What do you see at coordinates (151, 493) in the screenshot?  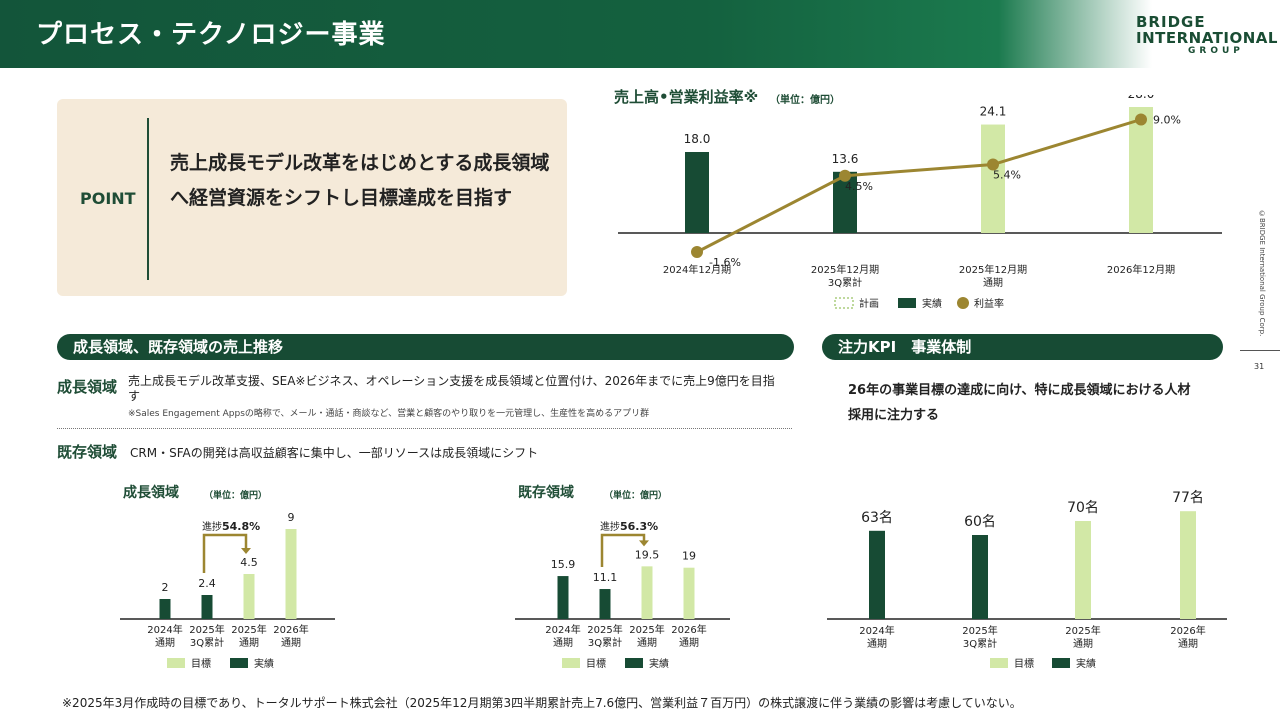 I see `growth-chart-title: 成長領域` at bounding box center [151, 493].